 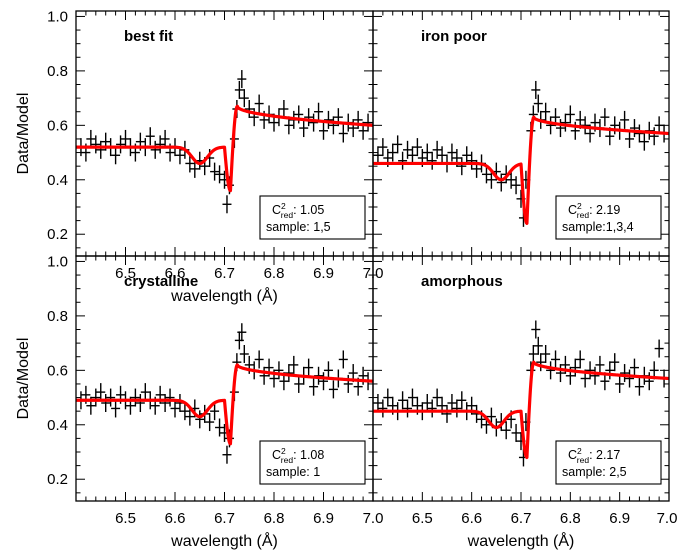 I want to click on panel-label: amorphous, so click(x=462, y=281).